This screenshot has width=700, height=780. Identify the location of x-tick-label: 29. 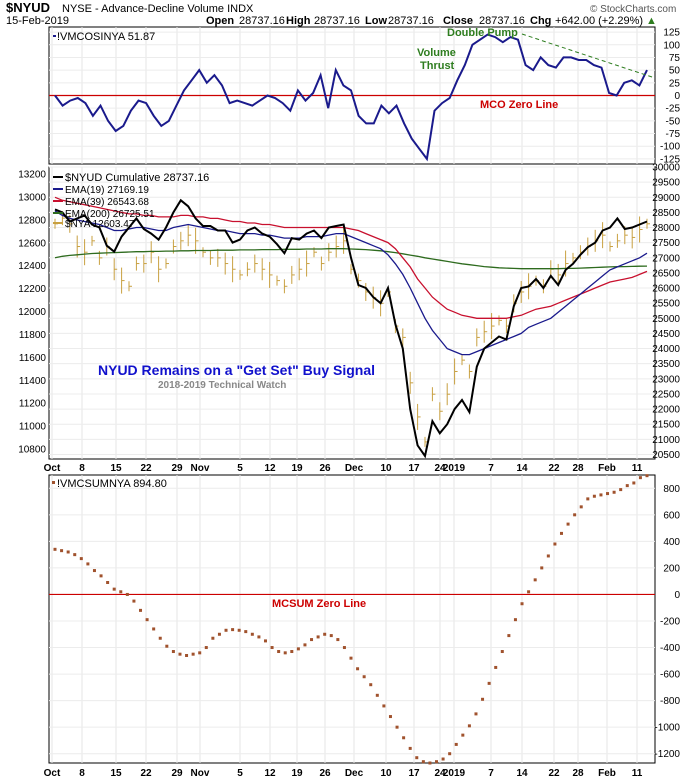
(177, 468).